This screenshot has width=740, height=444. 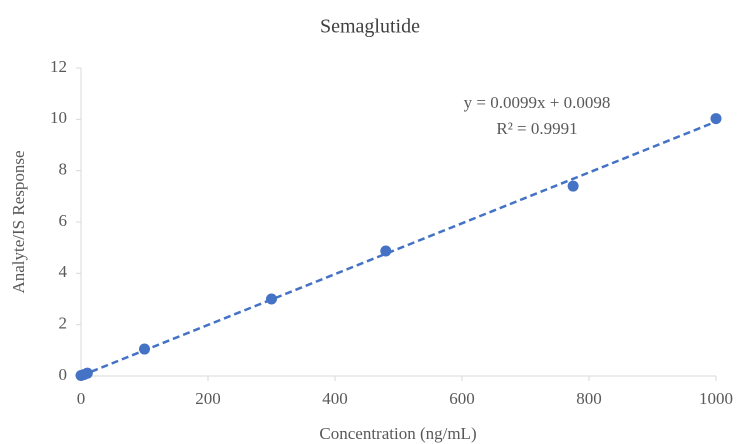 I want to click on y-tick-label: 0, so click(x=63, y=374).